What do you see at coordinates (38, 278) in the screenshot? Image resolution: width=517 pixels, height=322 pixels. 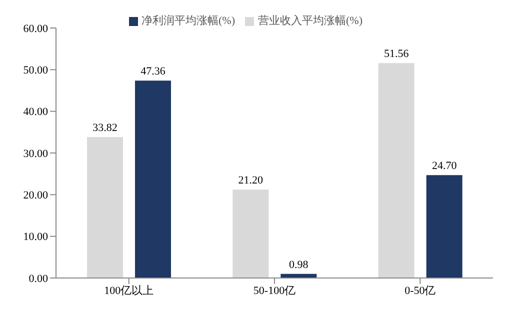 I see `y-tick-label: 0.00` at bounding box center [38, 278].